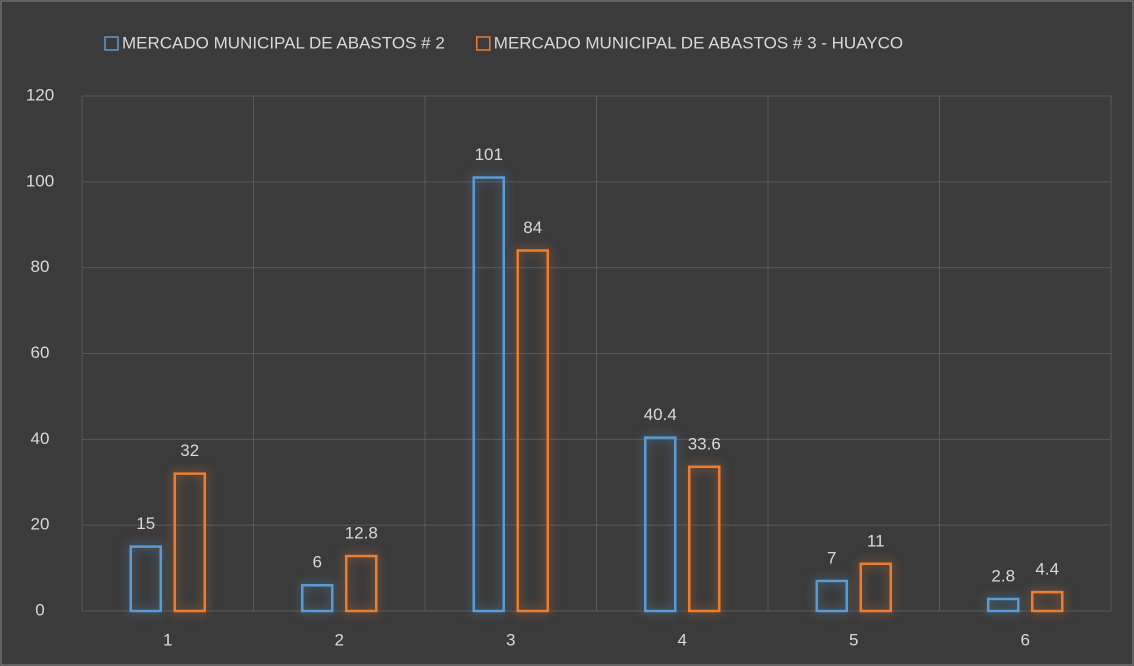 This screenshot has width=1134, height=666. What do you see at coordinates (1025, 639) in the screenshot?
I see `x-tick-label: 6` at bounding box center [1025, 639].